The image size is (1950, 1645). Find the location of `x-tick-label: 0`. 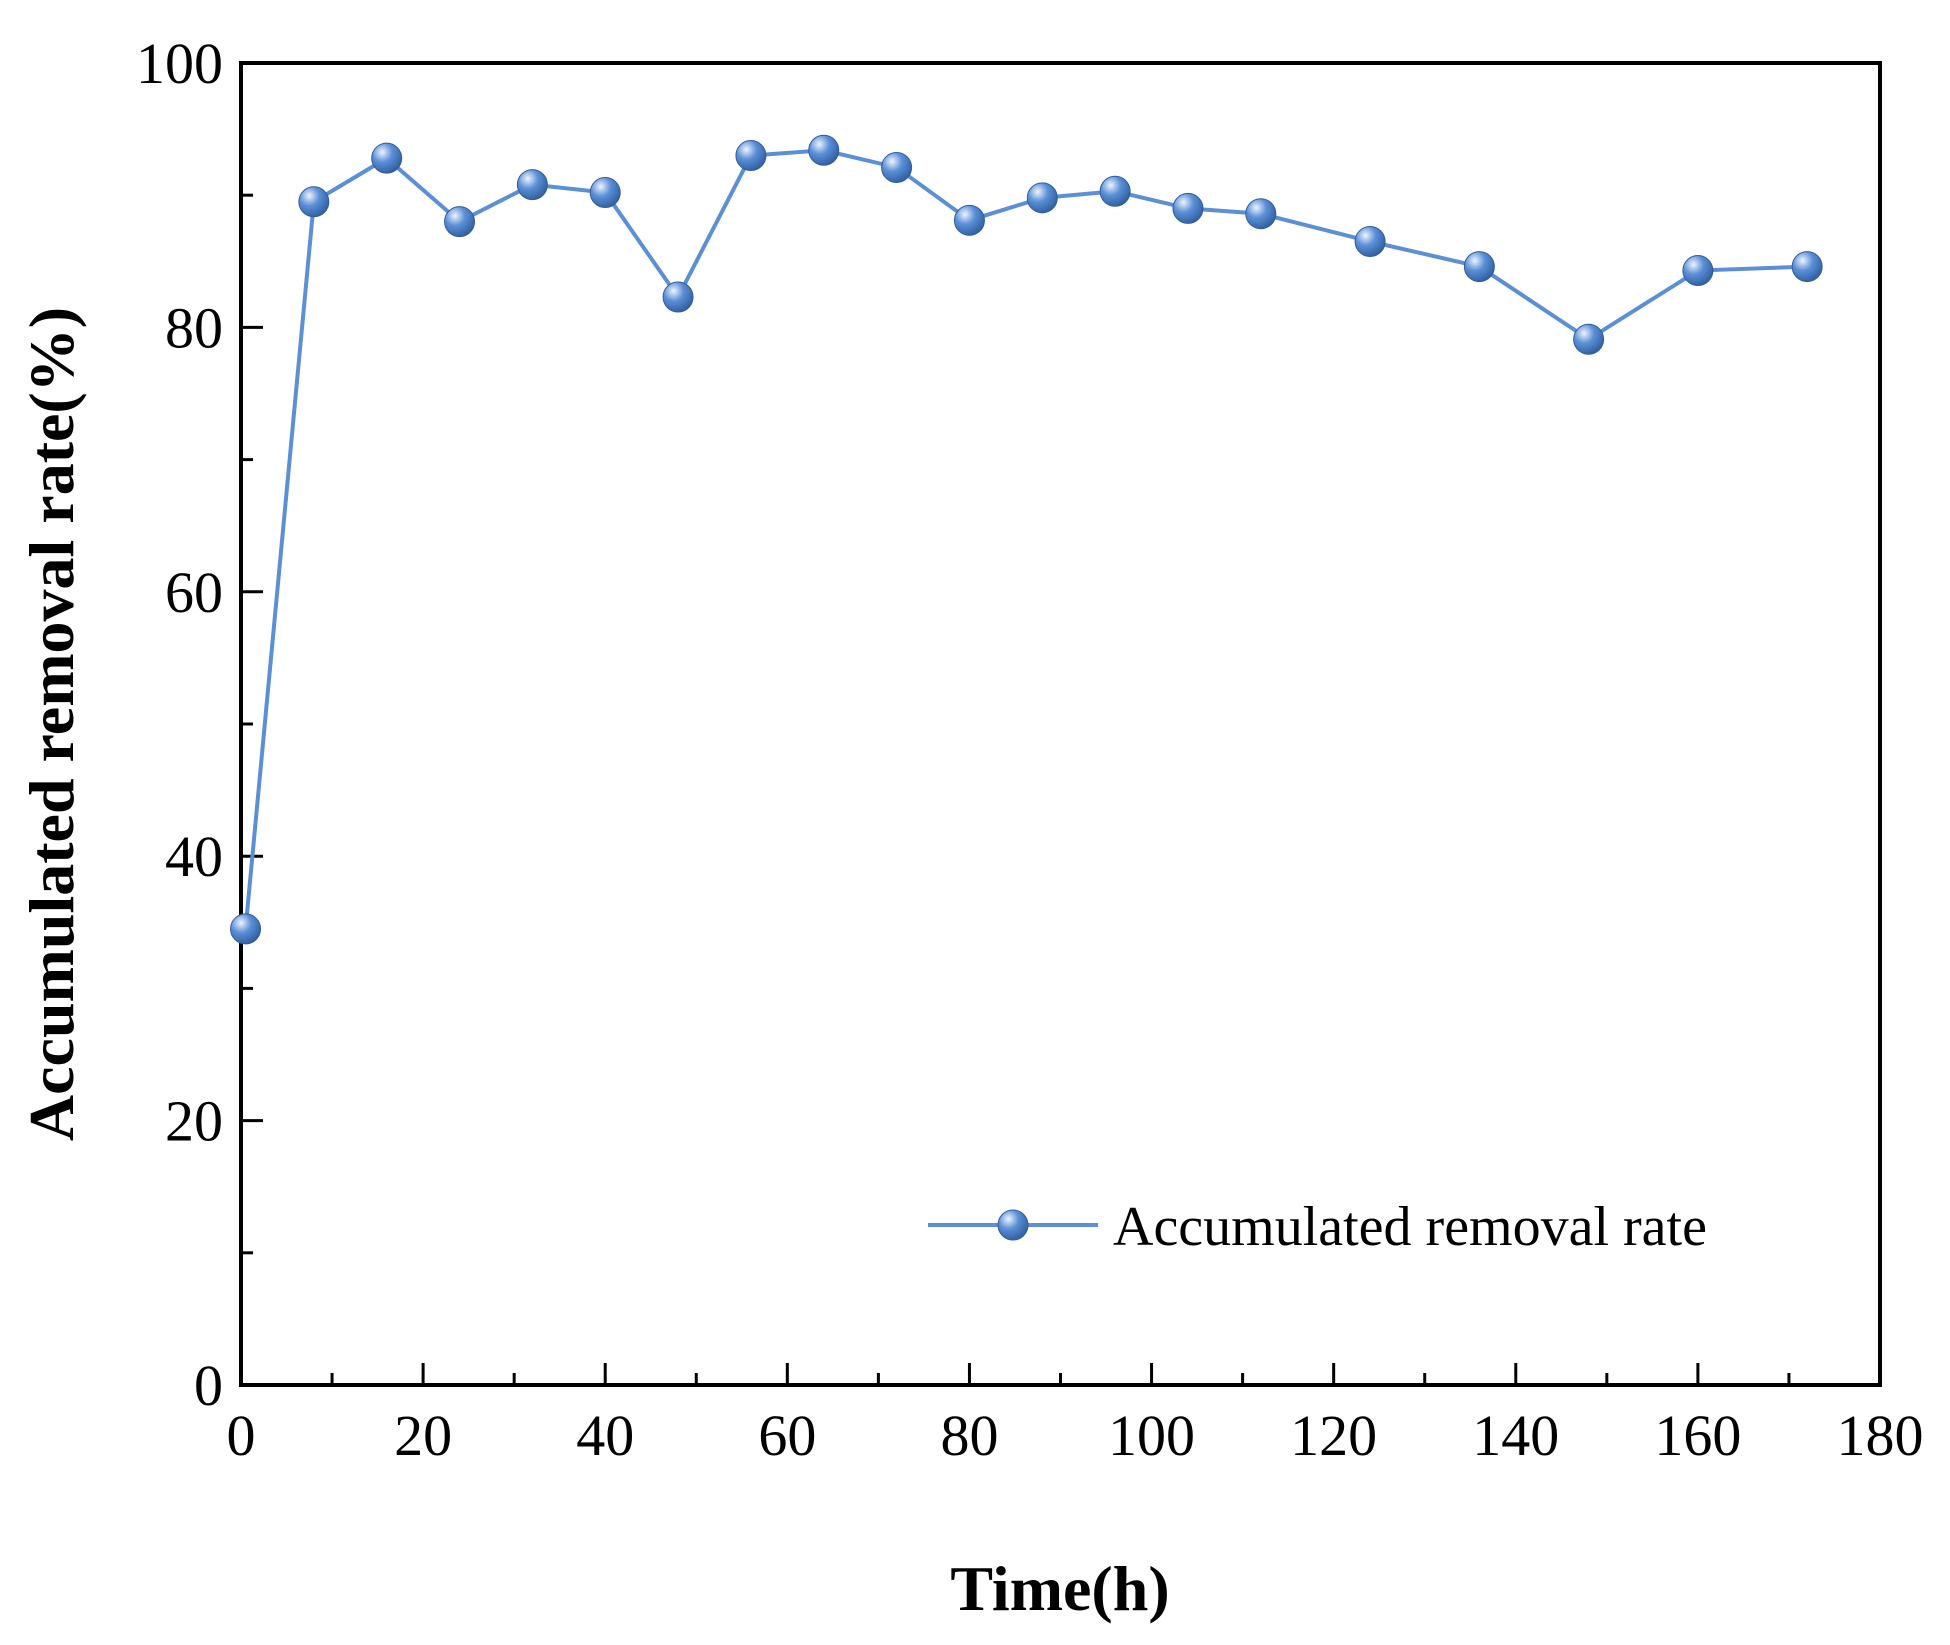

x-tick-label: 0 is located at coordinates (241, 1435).